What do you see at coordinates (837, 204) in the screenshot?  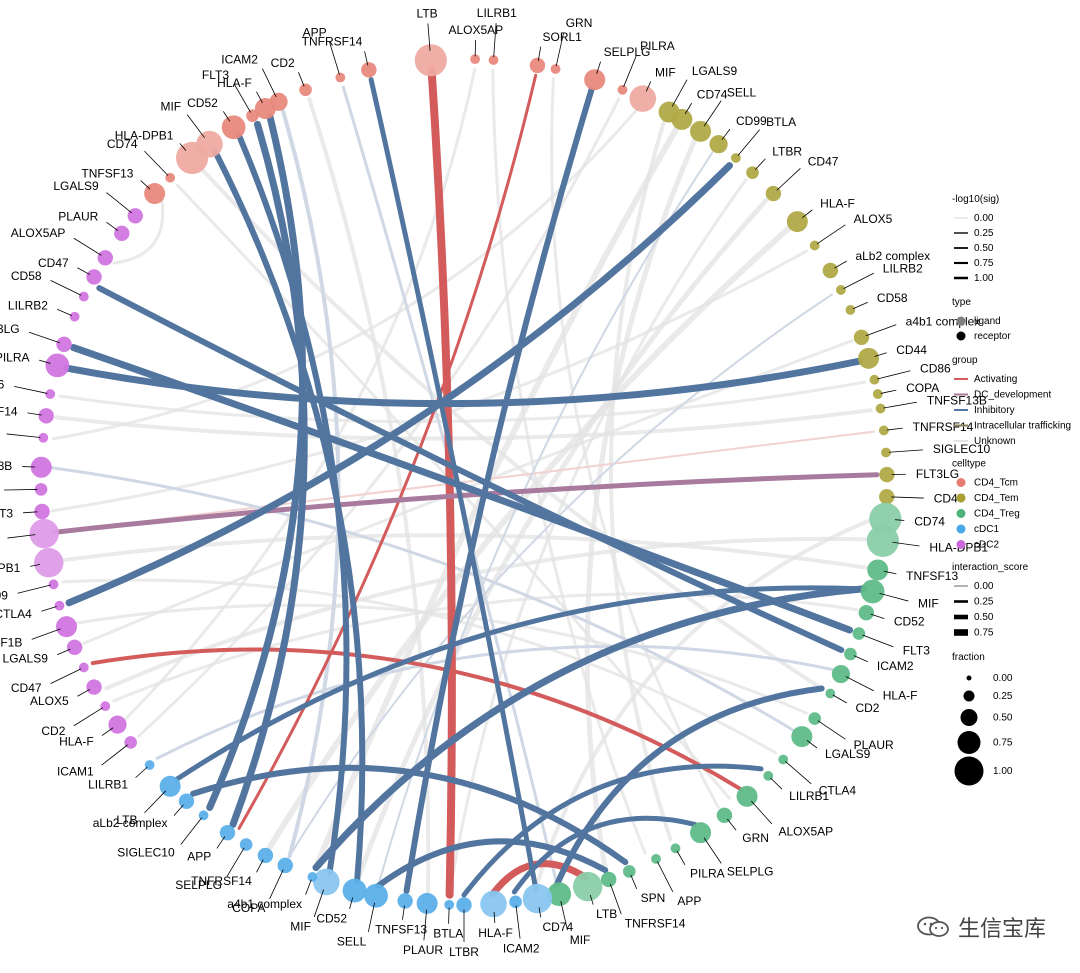 I see `gene-label: HLA-F` at bounding box center [837, 204].